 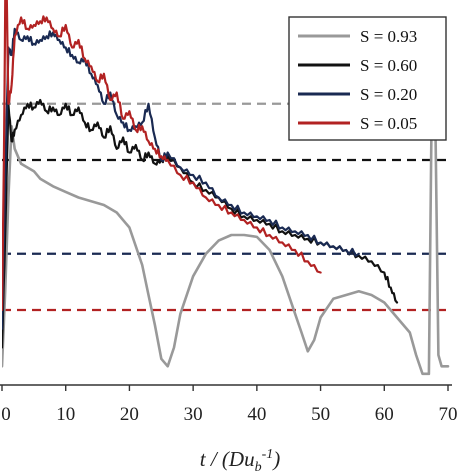 What do you see at coordinates (6, 414) in the screenshot?
I see `x-tick-label-0: 0` at bounding box center [6, 414].